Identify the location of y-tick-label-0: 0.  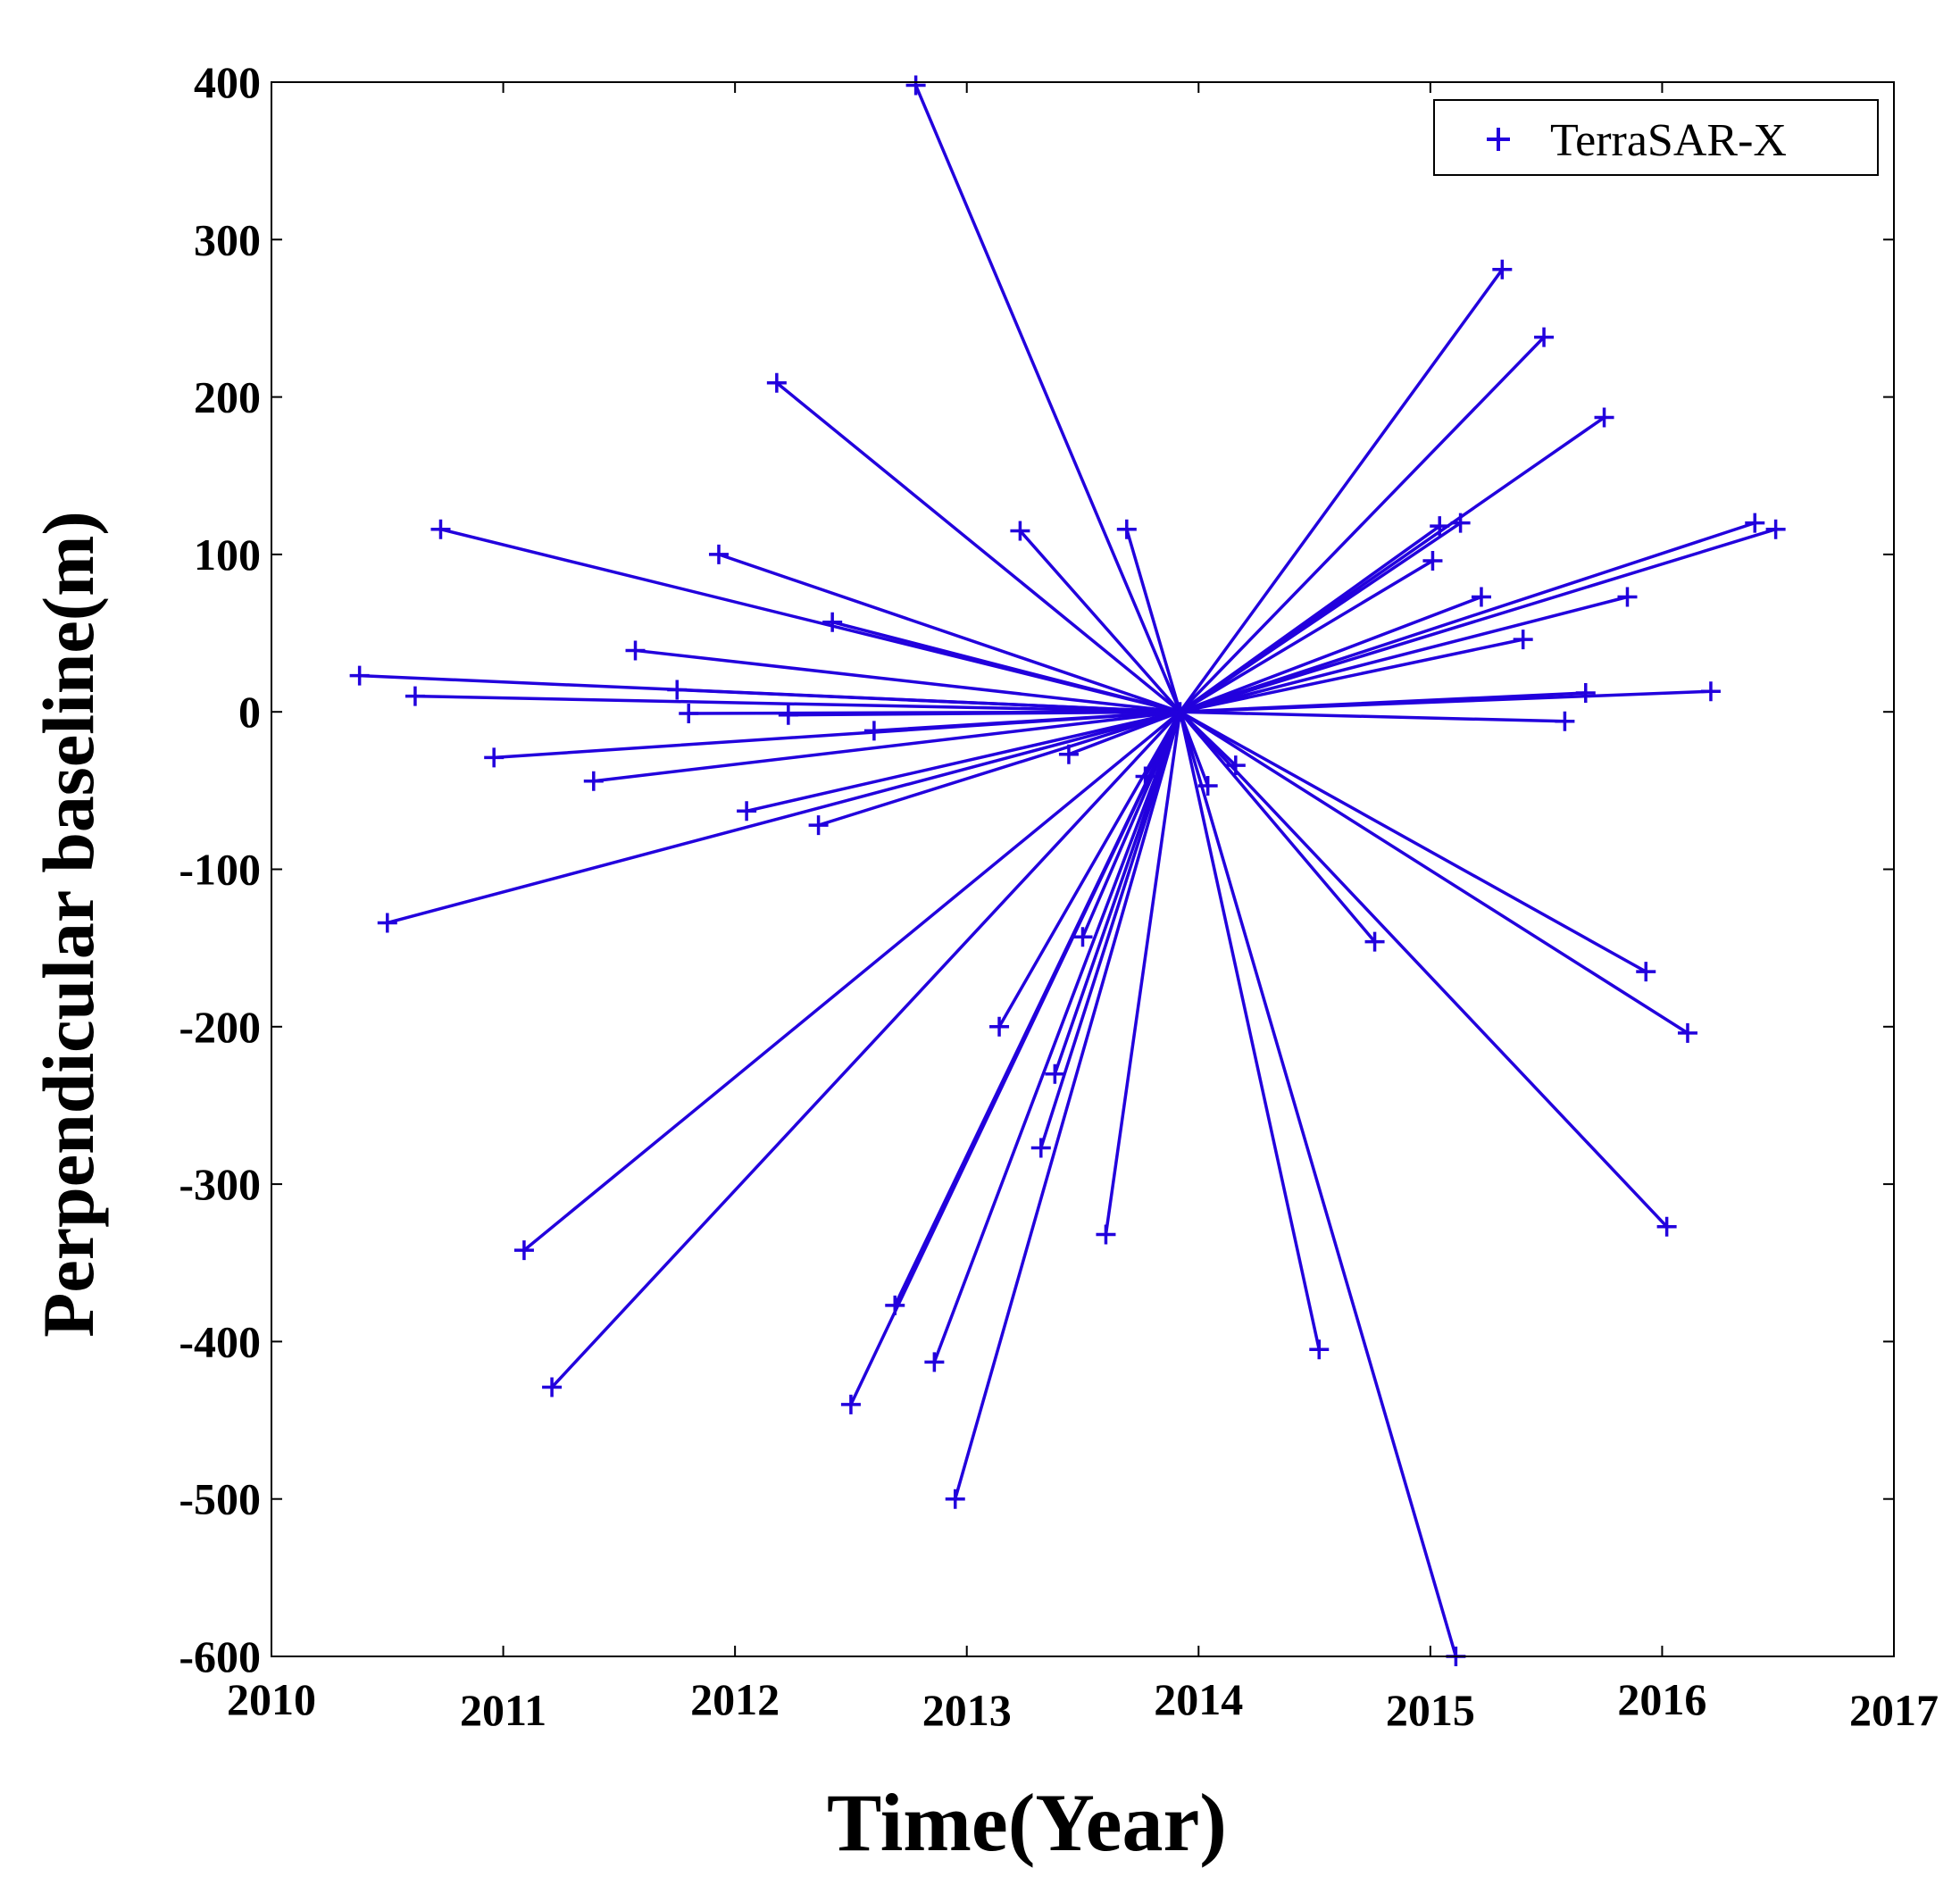
(250, 712).